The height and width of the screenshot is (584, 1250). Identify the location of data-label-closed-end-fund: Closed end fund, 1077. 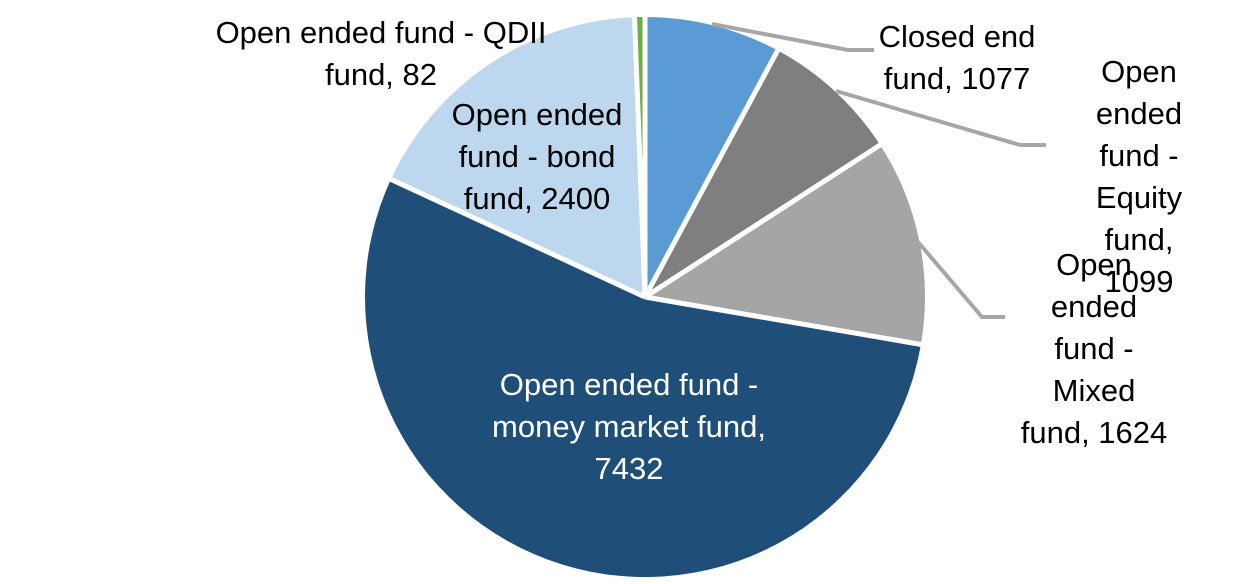
(957, 57).